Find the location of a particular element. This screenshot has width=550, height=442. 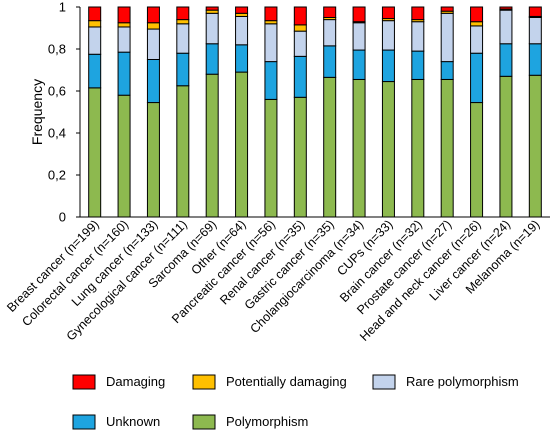

legend-item-rare-polymorphism: Rare polymorphism is located at coordinates (445, 382).